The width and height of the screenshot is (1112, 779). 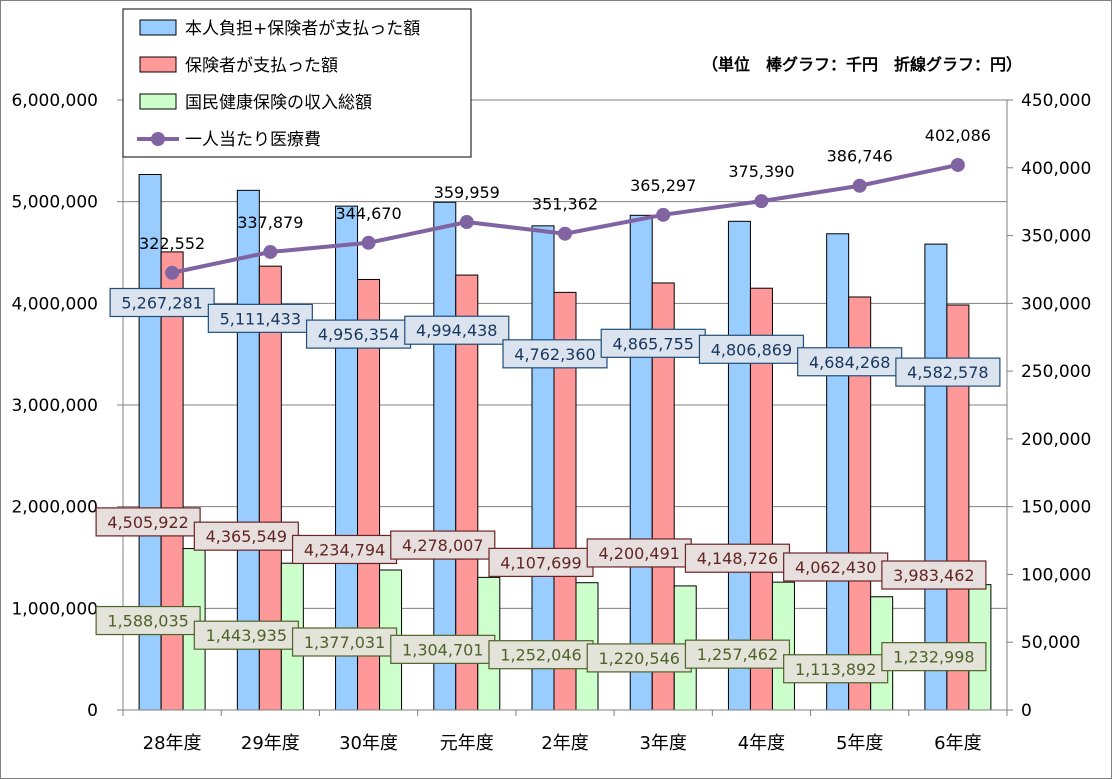 I want to click on line-data-label: 365,297, so click(x=663, y=185).